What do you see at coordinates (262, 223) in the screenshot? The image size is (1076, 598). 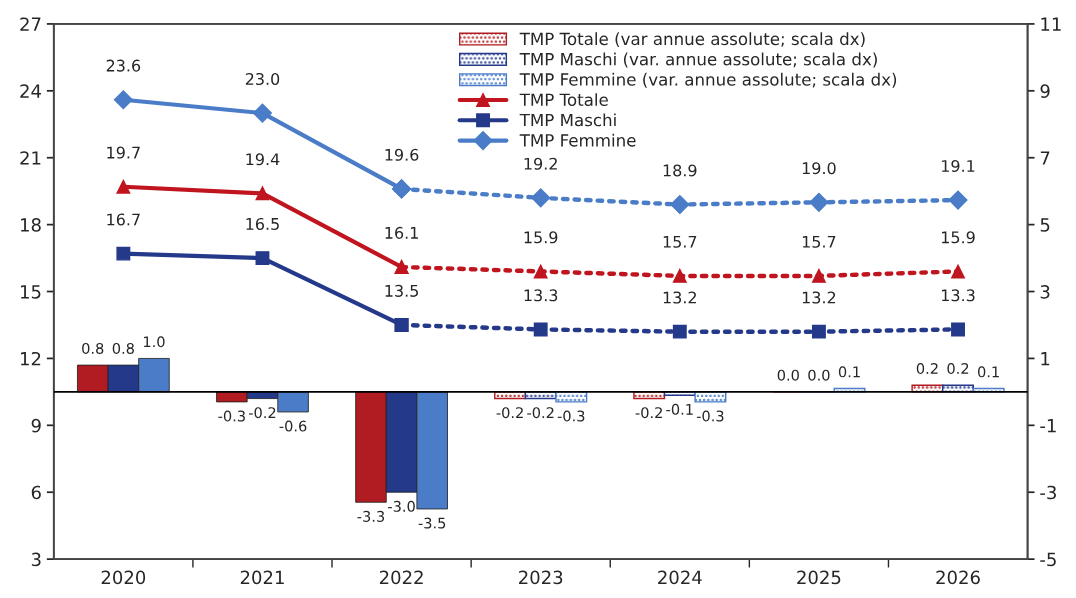 I see `data-label: 16.5` at bounding box center [262, 223].